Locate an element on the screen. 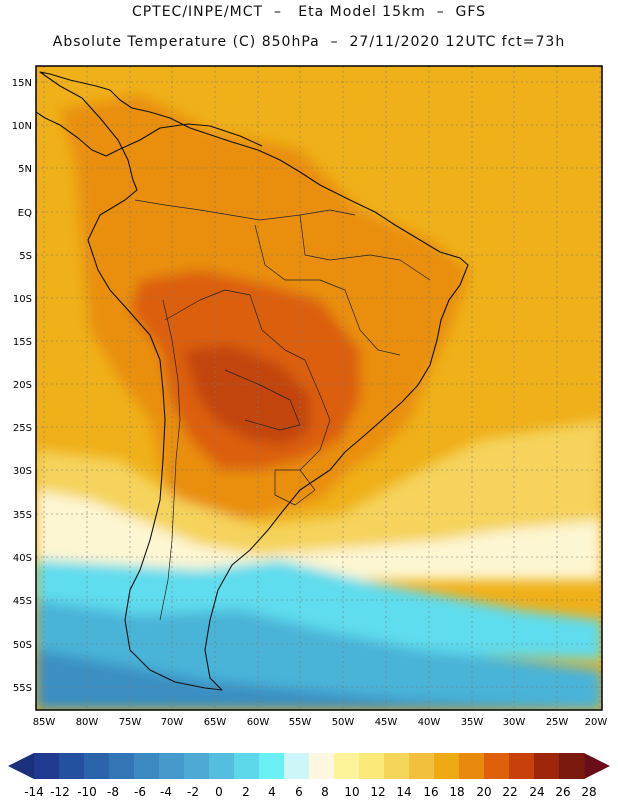 The height and width of the screenshot is (800, 618). lon-label: 30W is located at coordinates (514, 722).